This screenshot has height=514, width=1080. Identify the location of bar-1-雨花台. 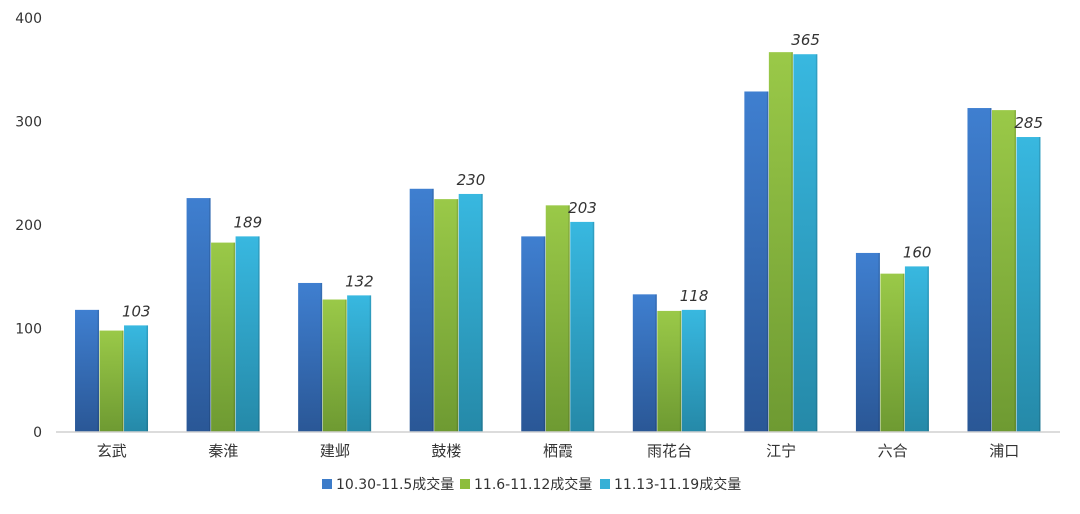
(644, 363).